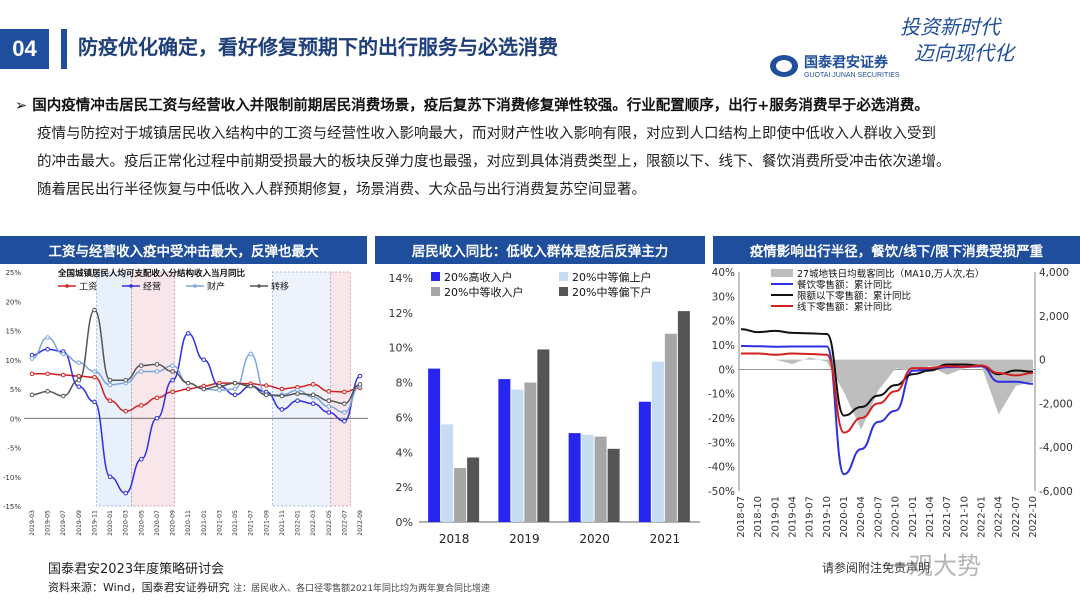 This screenshot has width=1080, height=606. I want to click on x-tick-label: 2022-04, so click(999, 517).